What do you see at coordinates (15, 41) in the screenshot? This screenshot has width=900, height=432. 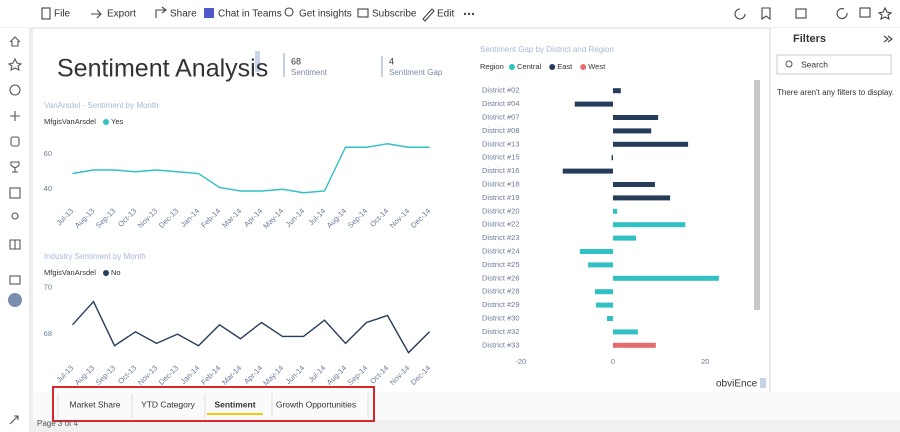 I see `home-icon` at bounding box center [15, 41].